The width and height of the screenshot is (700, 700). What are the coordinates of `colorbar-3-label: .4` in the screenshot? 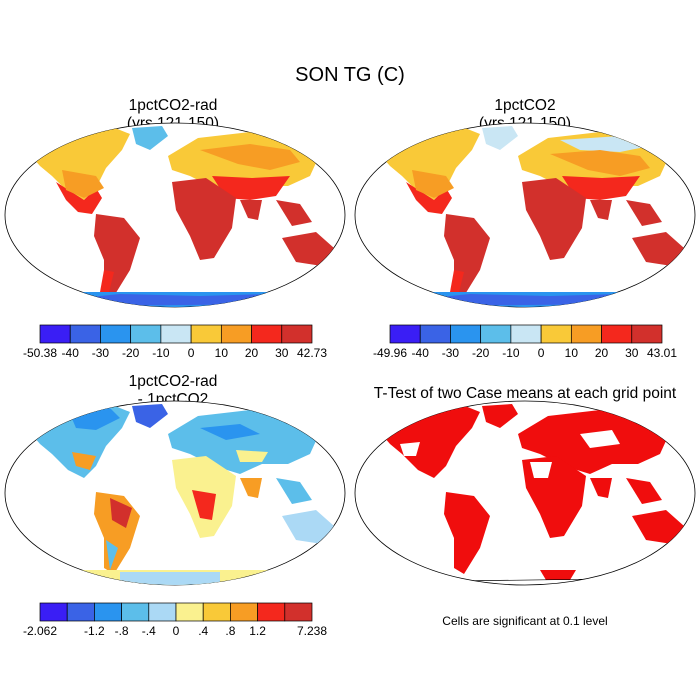 It's located at (203, 631).